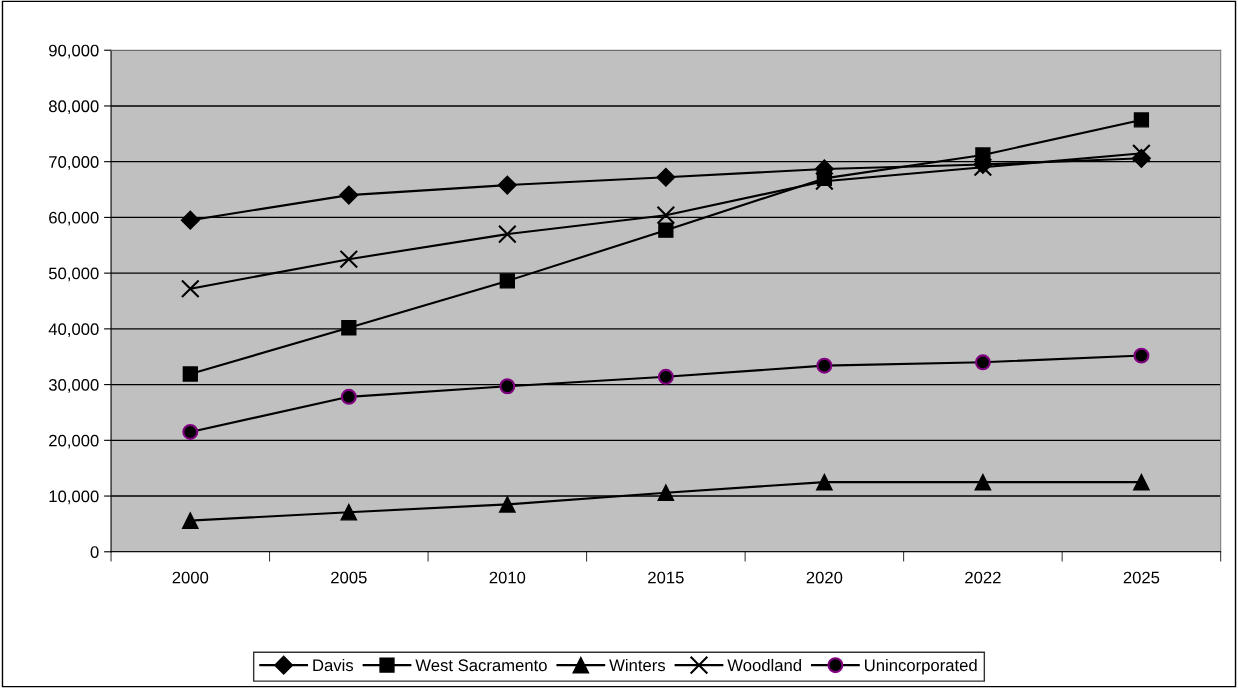 This screenshot has height=688, width=1238. I want to click on legend-label: Davis, so click(333, 665).